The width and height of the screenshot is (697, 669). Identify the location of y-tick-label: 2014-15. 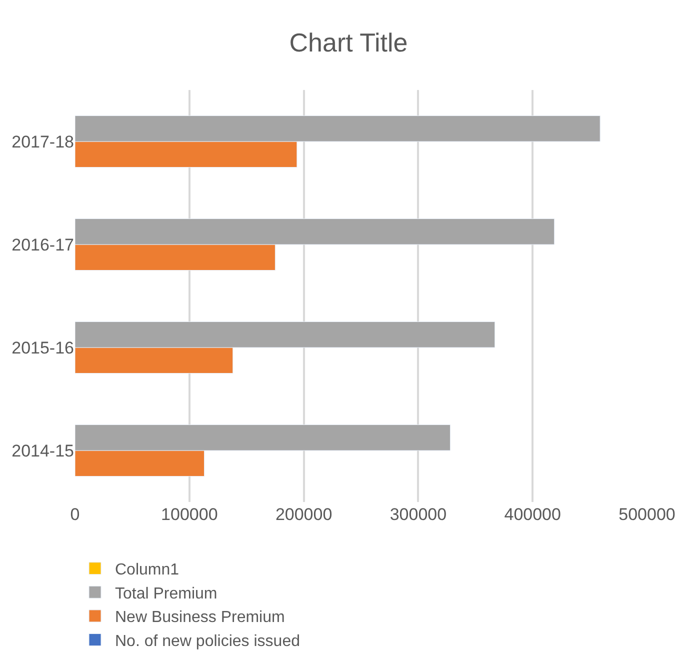
(43, 450).